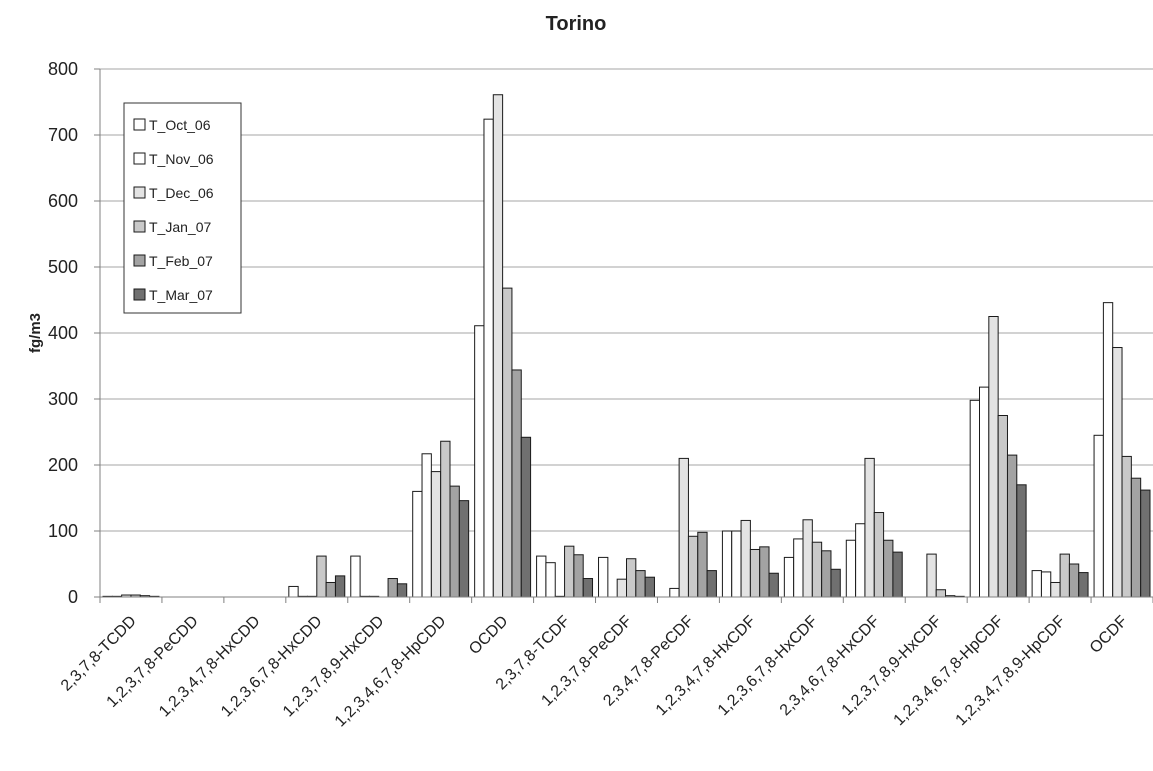 The width and height of the screenshot is (1153, 771). Describe the element at coordinates (181, 261) in the screenshot. I see `legend-label: T_Feb_07` at that location.